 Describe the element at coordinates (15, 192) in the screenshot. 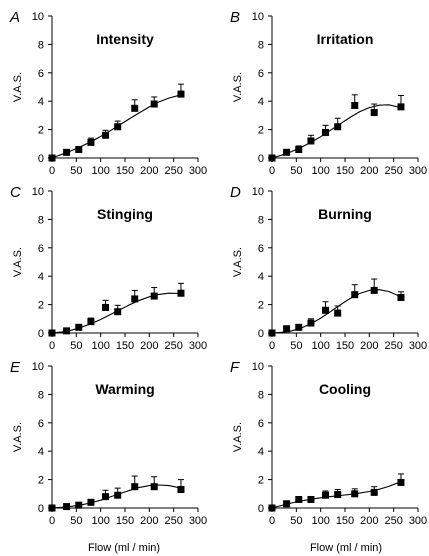

I see `panel-label: C` at that location.